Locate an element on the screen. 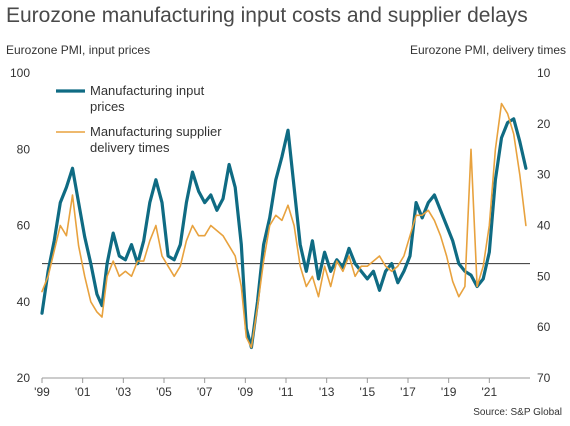 This screenshot has height=426, width=570. legend-label: Manufacturing input is located at coordinates (147, 90).